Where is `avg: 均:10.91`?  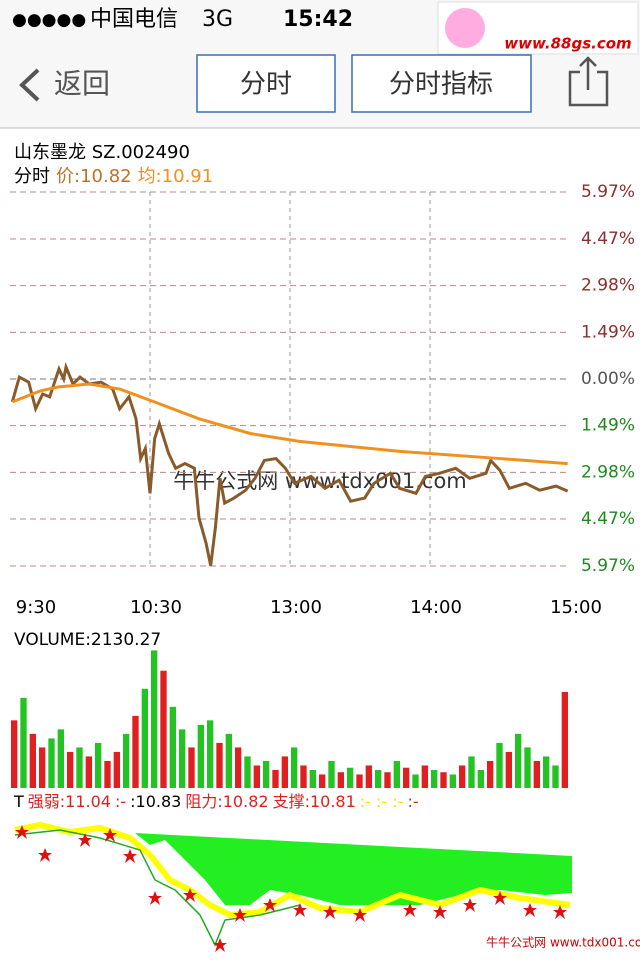
avg: 均:10.91 is located at coordinates (176, 176).